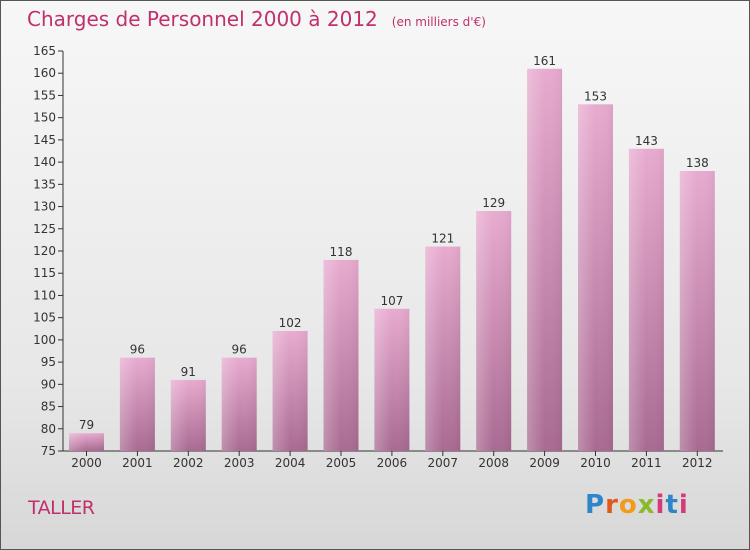 The width and height of the screenshot is (750, 550). I want to click on y-tick-label: 85, so click(48, 407).